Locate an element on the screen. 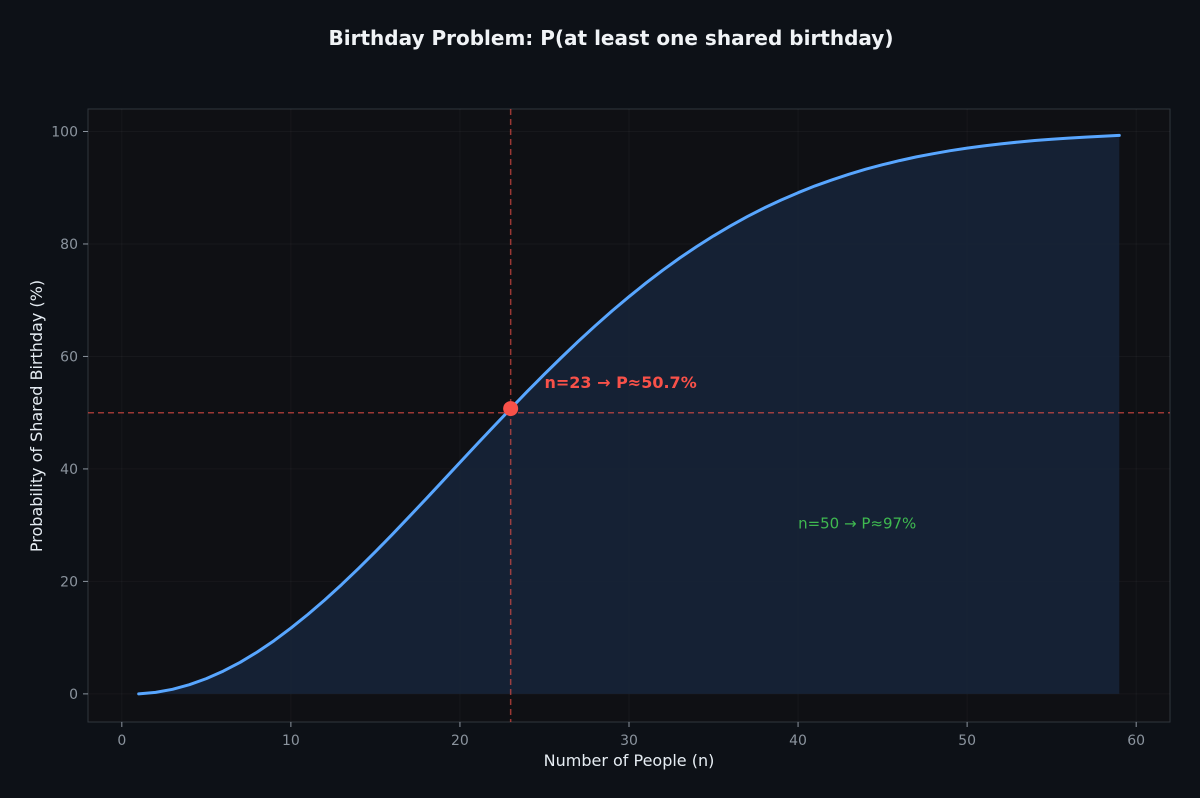  y-tick-label: 20 is located at coordinates (69, 582).